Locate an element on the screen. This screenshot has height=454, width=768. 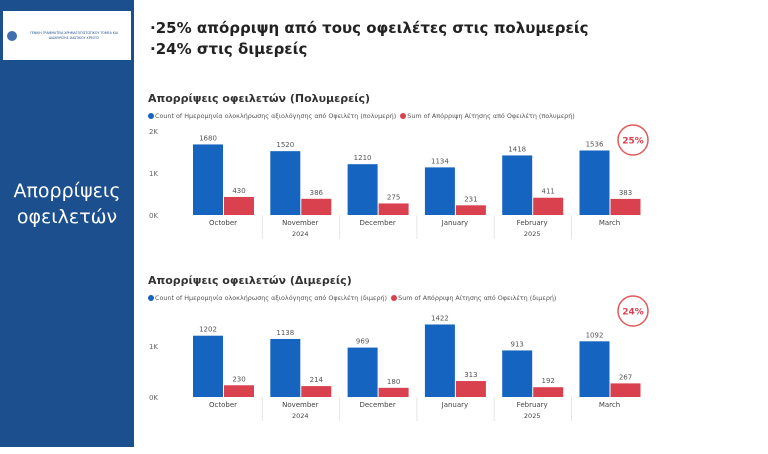
data-label: 230 is located at coordinates (238, 379).